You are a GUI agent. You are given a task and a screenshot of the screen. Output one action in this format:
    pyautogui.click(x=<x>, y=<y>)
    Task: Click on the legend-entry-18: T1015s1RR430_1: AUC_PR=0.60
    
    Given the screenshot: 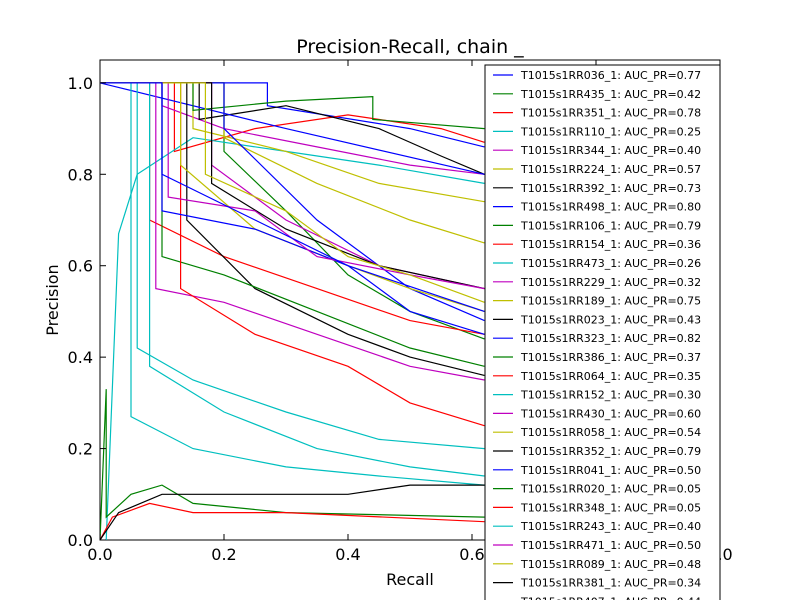 What is the action you would take?
    pyautogui.click(x=610, y=413)
    